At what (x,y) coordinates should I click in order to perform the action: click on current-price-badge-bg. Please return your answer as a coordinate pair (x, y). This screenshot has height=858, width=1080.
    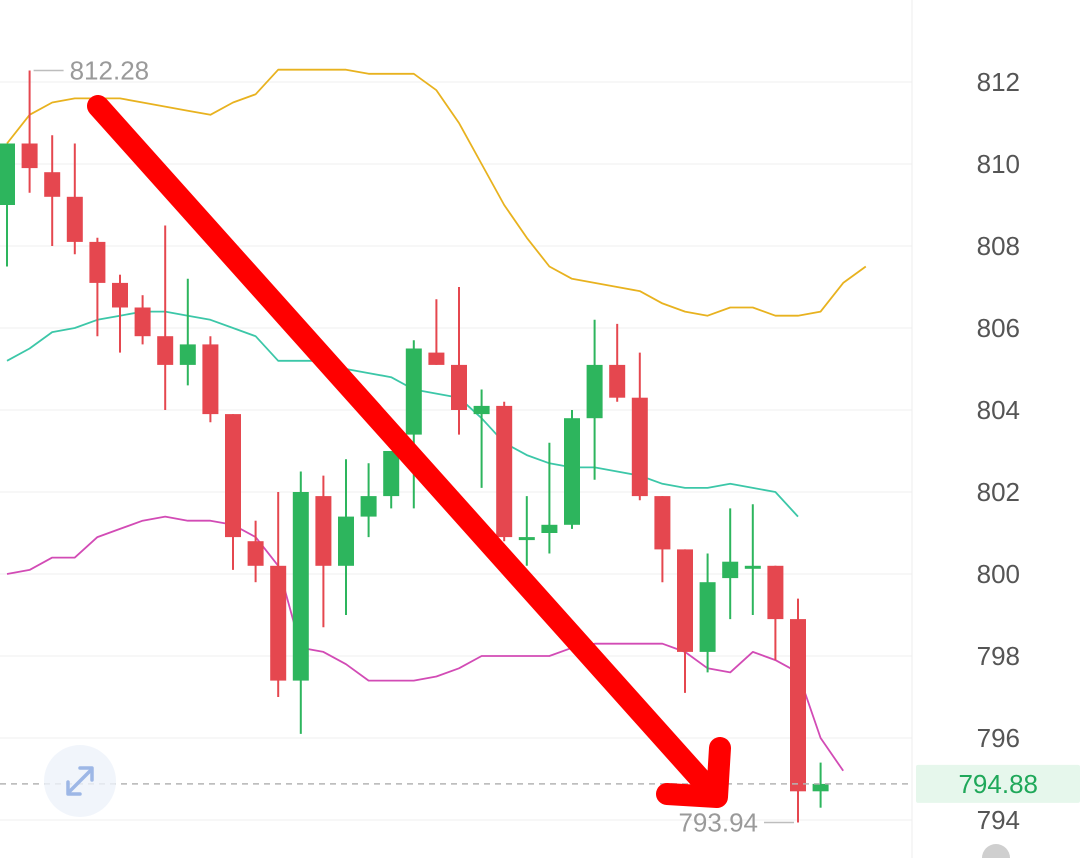
    Looking at the image, I should click on (998, 783).